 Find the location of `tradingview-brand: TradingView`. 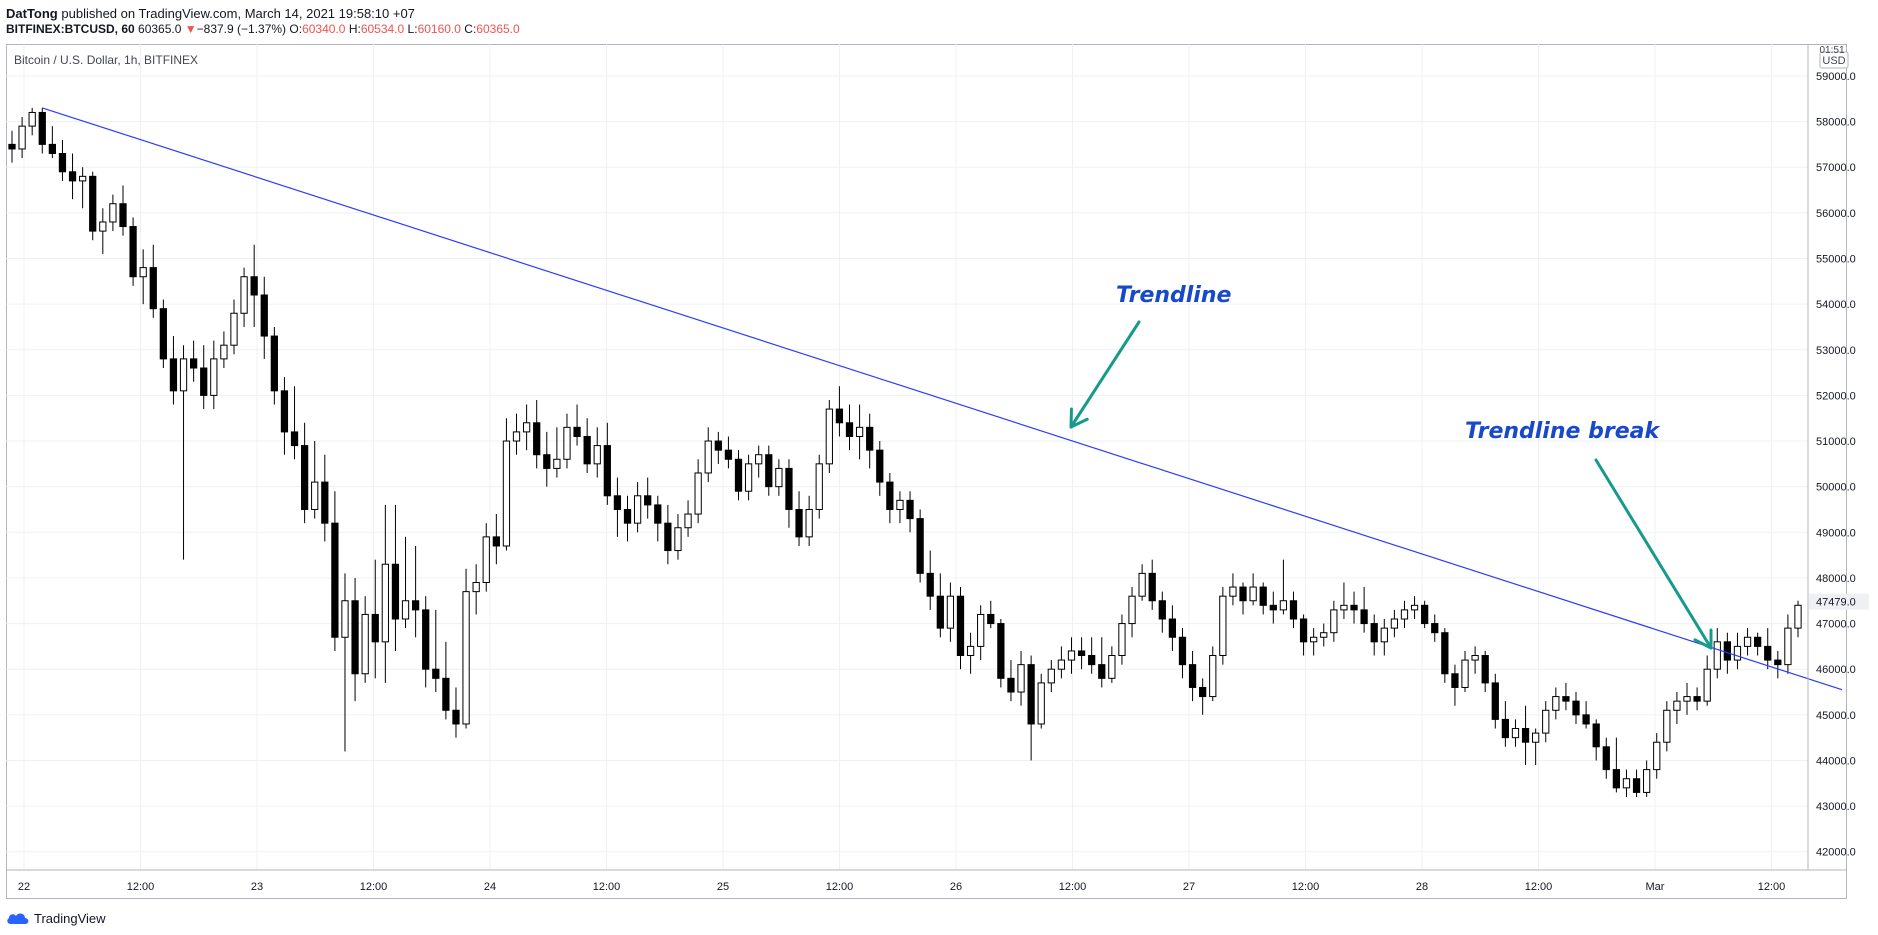

tradingview-brand: TradingView is located at coordinates (70, 918).